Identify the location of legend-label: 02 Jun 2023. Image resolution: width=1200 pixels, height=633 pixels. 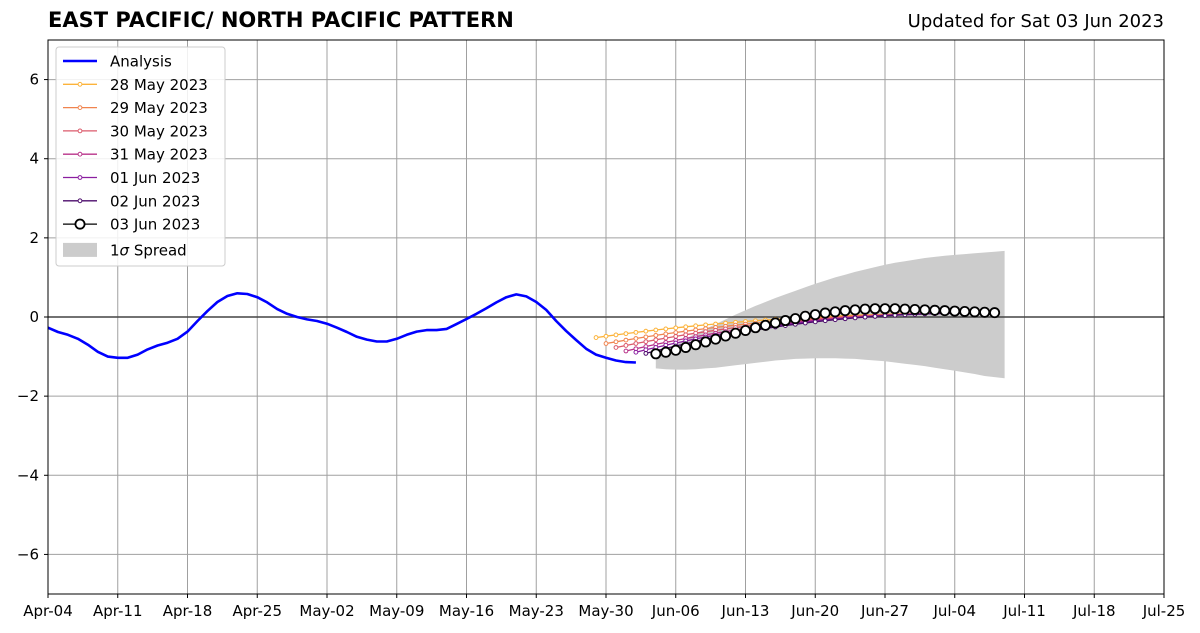
(155, 201).